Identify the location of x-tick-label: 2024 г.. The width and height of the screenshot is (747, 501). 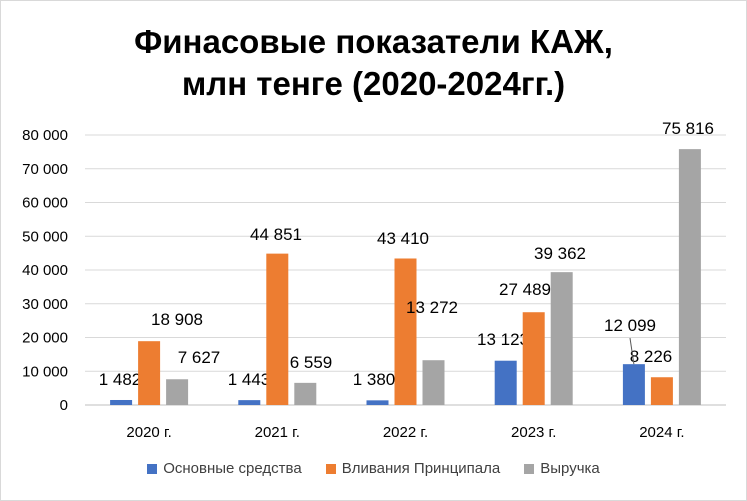
(661, 432).